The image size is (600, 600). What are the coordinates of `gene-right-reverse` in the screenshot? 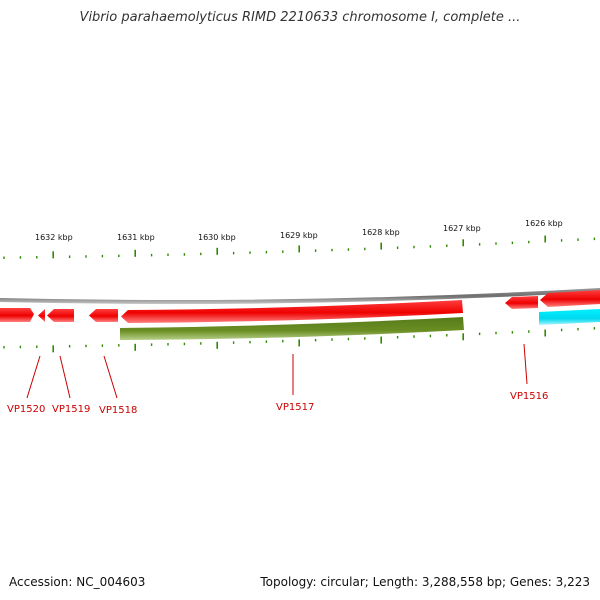 It's located at (570, 298).